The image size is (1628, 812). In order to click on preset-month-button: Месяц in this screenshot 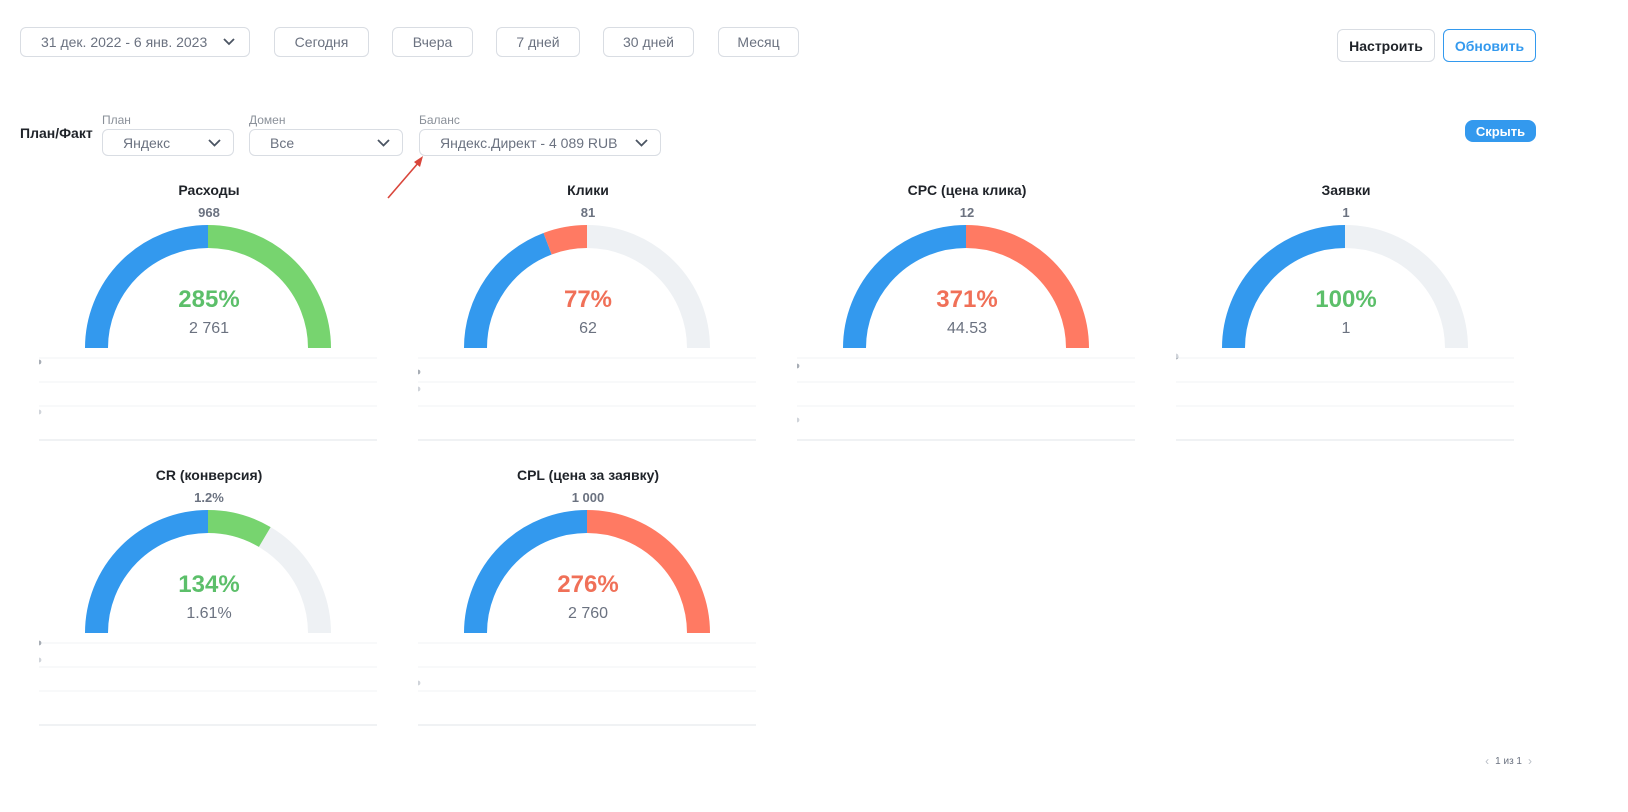, I will do `click(758, 42)`.